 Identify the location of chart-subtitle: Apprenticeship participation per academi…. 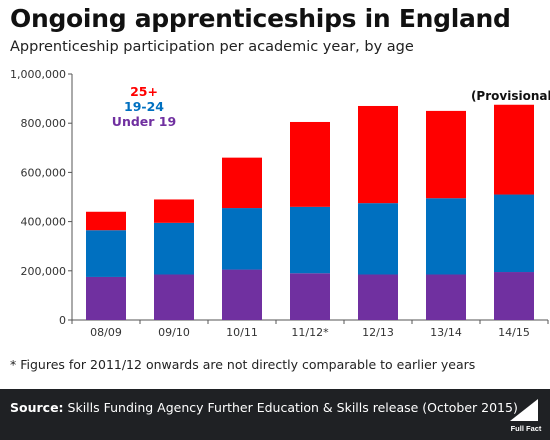
(212, 47).